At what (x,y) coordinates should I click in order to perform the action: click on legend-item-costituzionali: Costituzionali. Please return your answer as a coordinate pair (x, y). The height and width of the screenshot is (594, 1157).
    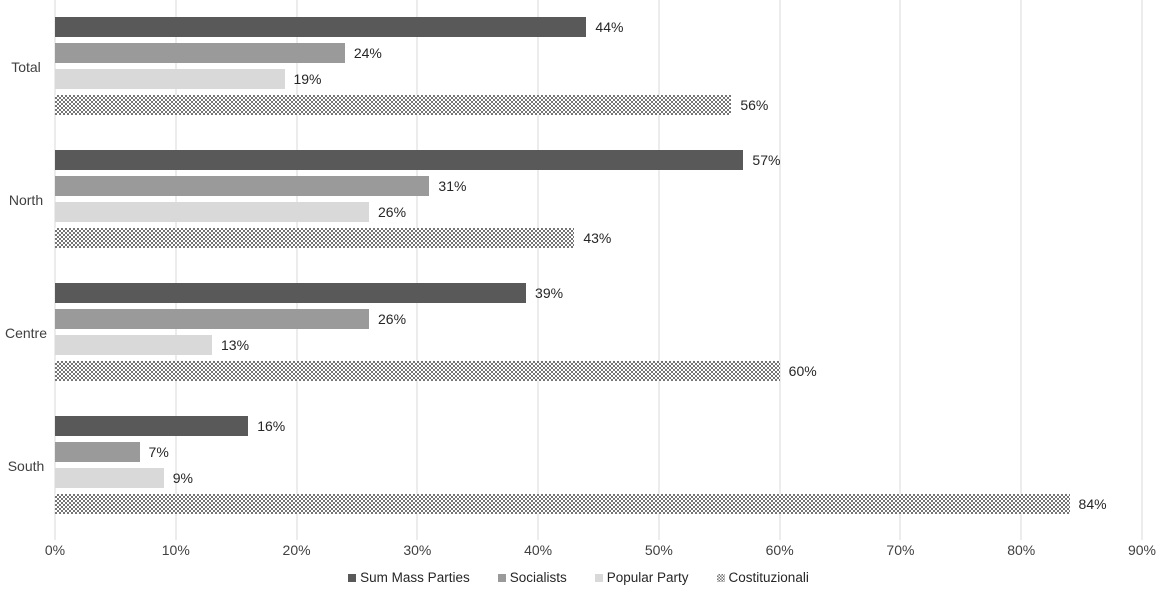
    Looking at the image, I should click on (762, 577).